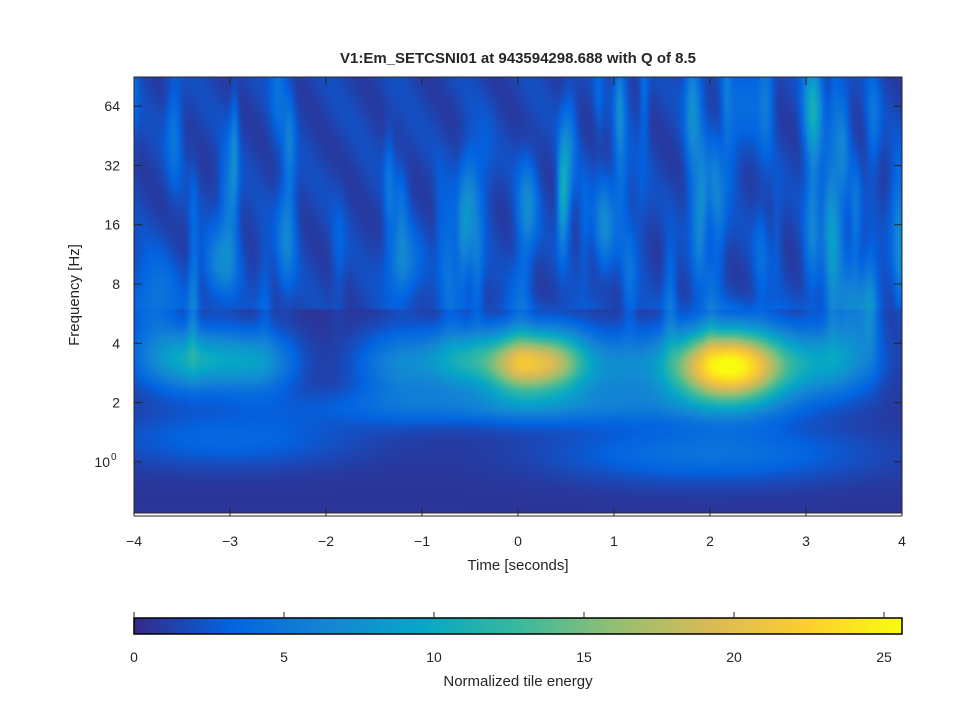  Describe the element at coordinates (734, 657) in the screenshot. I see `colorbar-tick-label: 20` at that location.